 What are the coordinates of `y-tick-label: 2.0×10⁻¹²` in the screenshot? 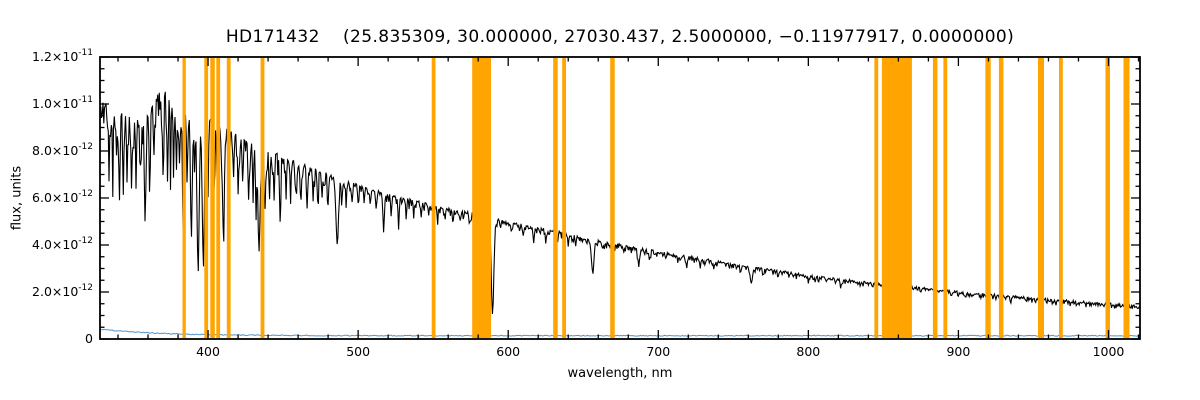 It's located at (62, 291).